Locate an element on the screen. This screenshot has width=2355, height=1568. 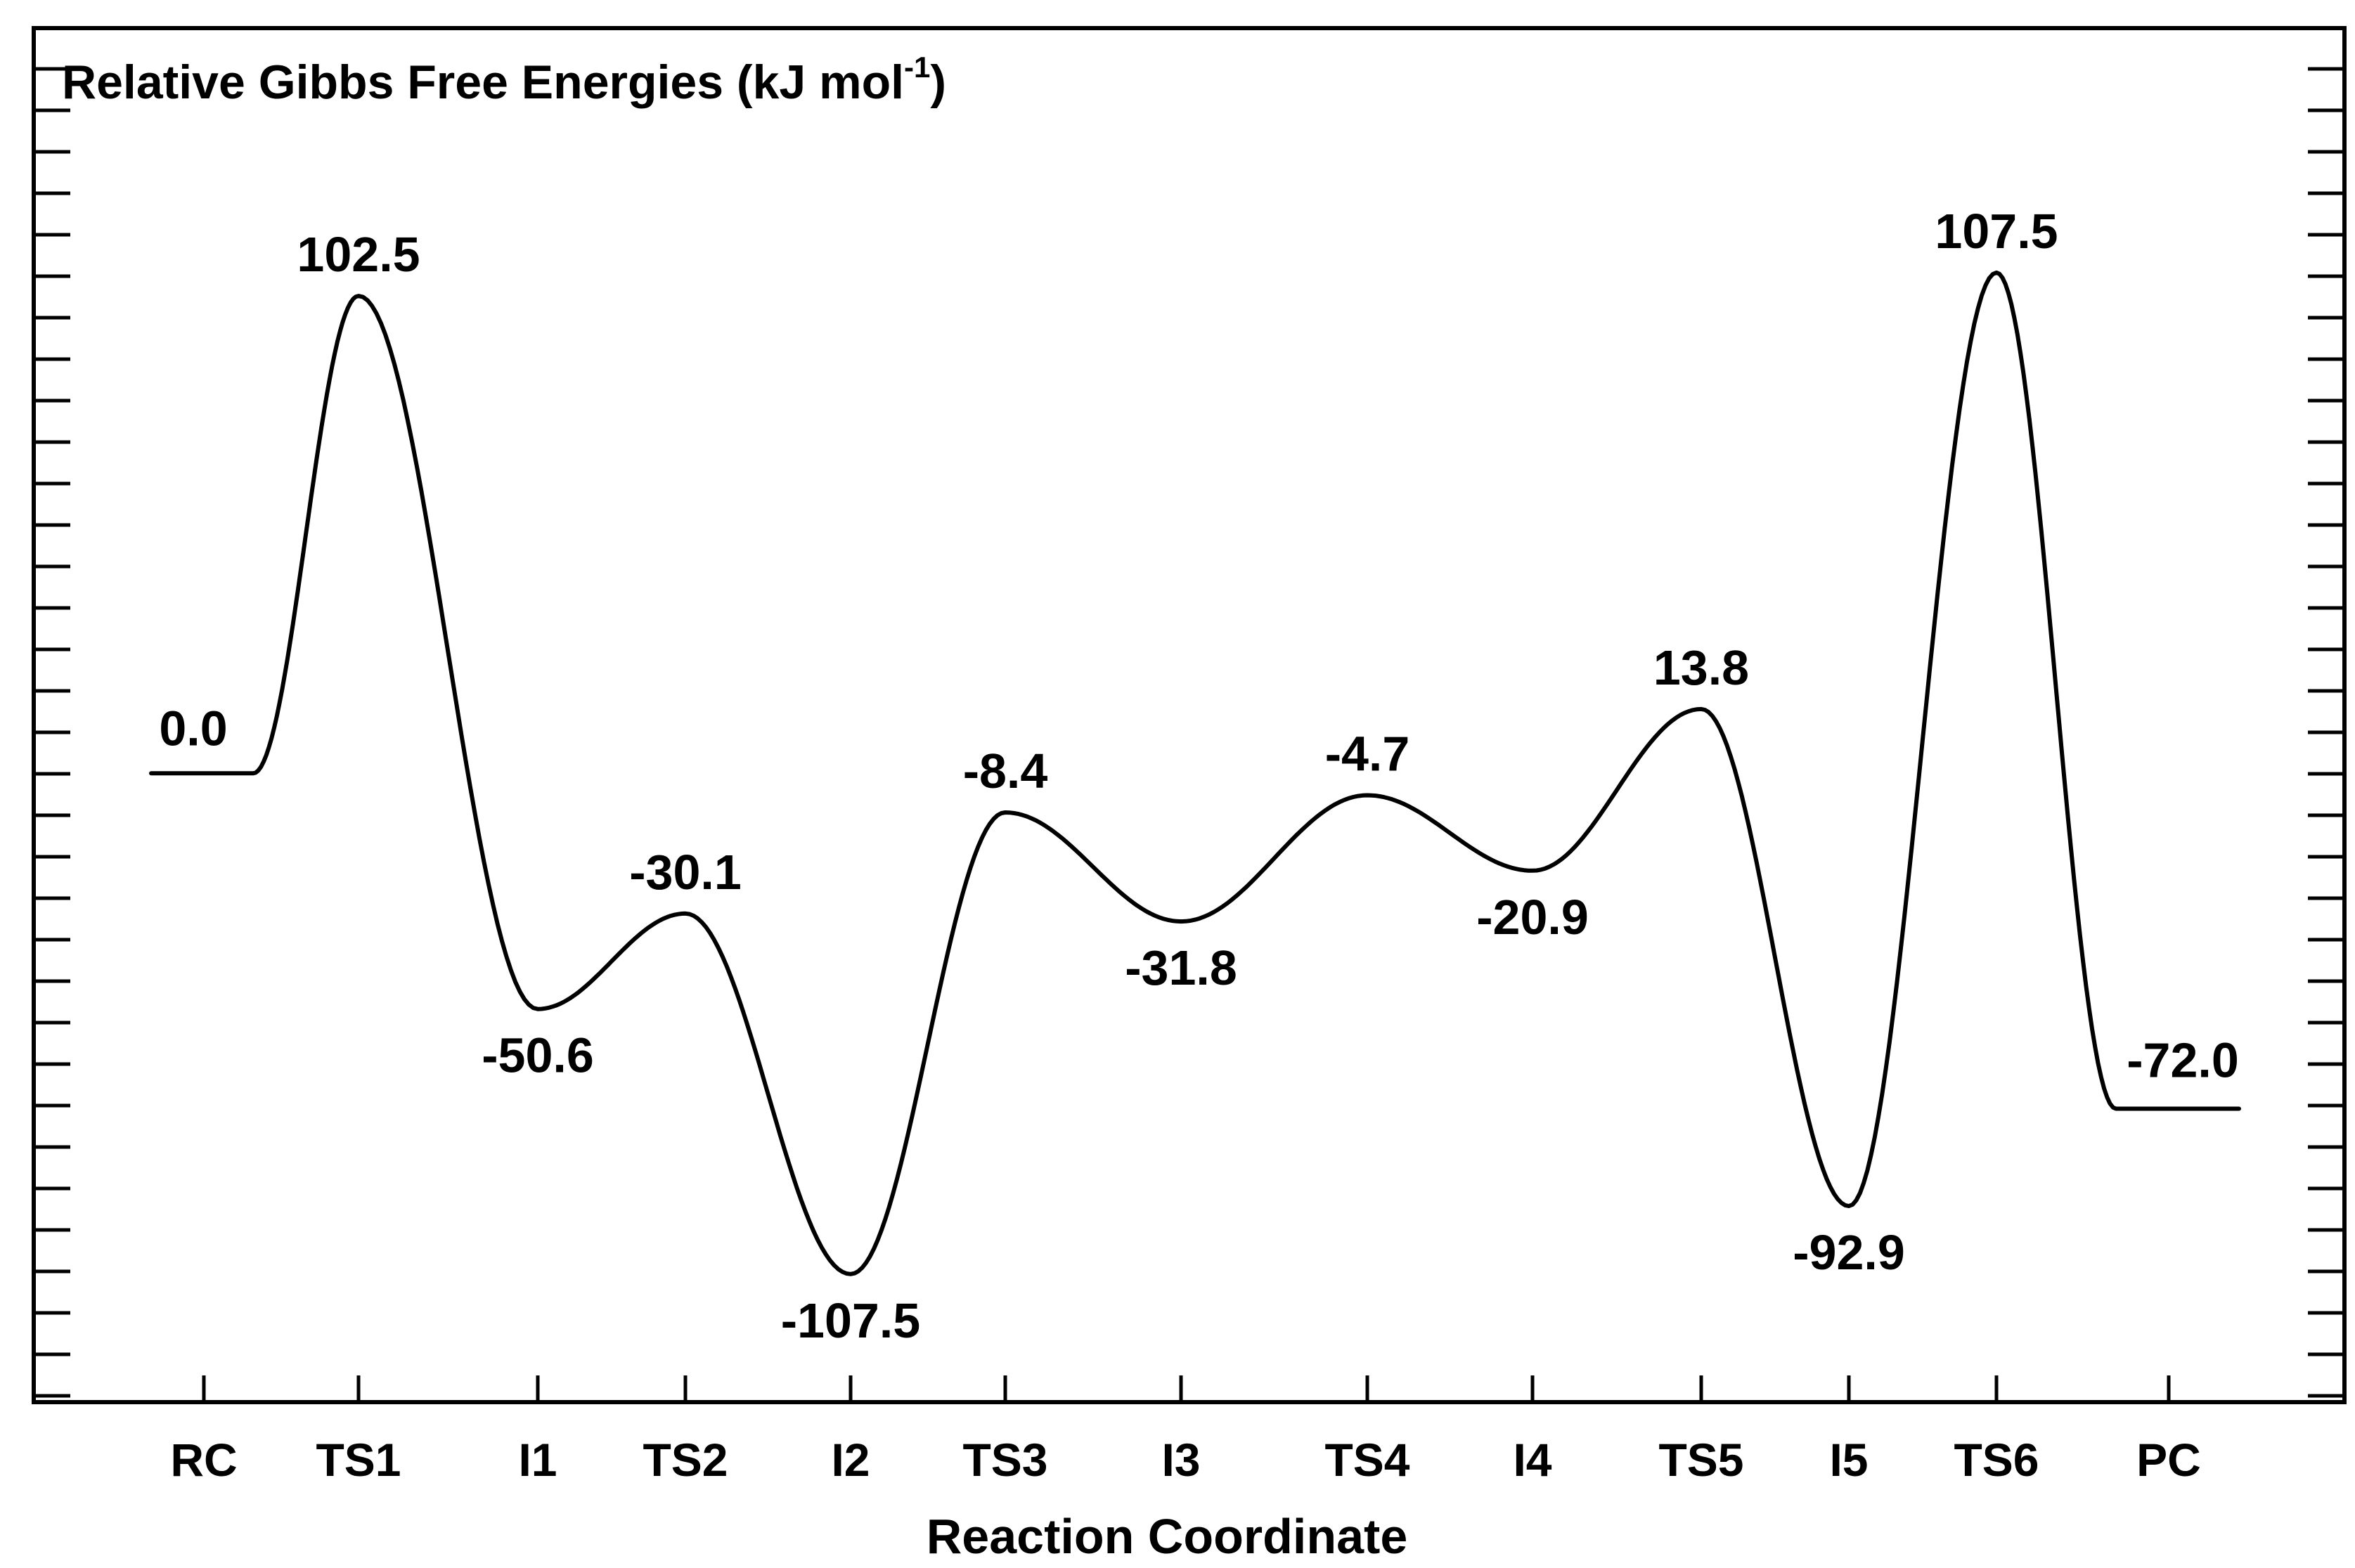
data-label-ts5: 13.8 is located at coordinates (1701, 667).